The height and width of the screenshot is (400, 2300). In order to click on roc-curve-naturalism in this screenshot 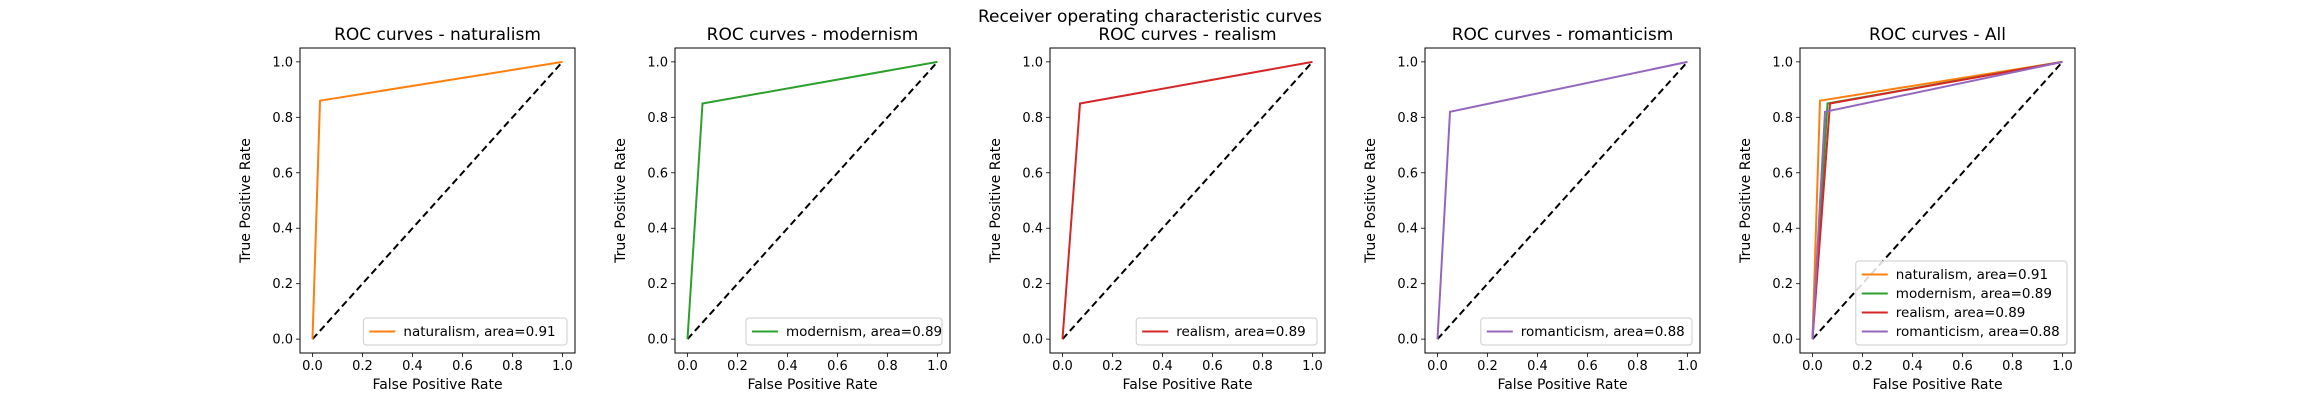, I will do `click(437, 200)`.